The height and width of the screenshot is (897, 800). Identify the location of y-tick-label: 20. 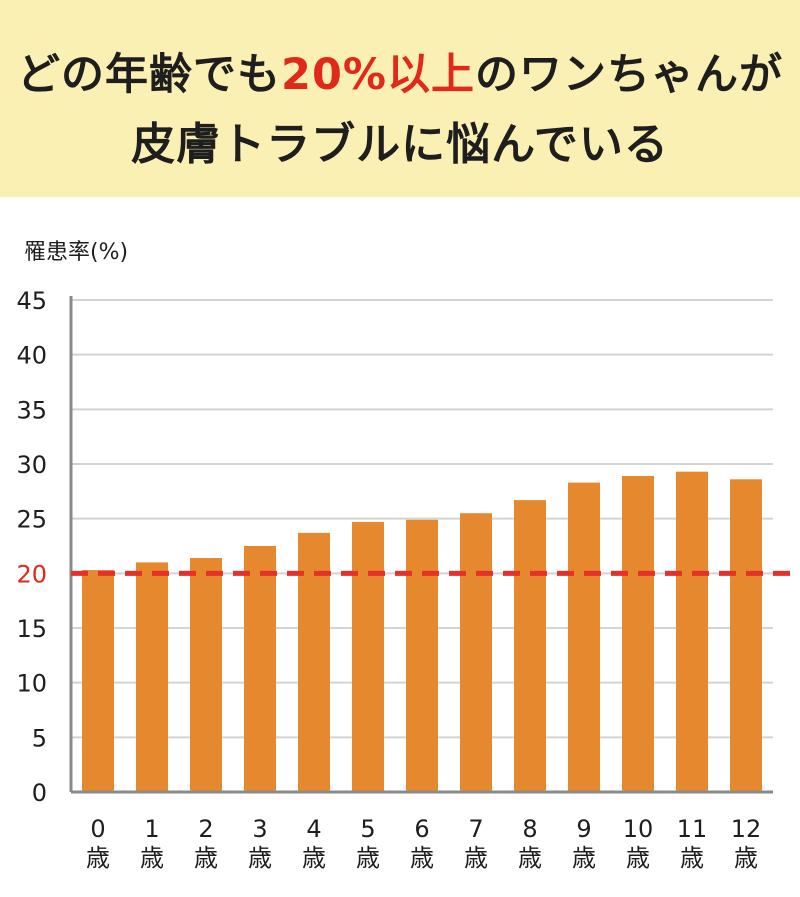
(31, 574).